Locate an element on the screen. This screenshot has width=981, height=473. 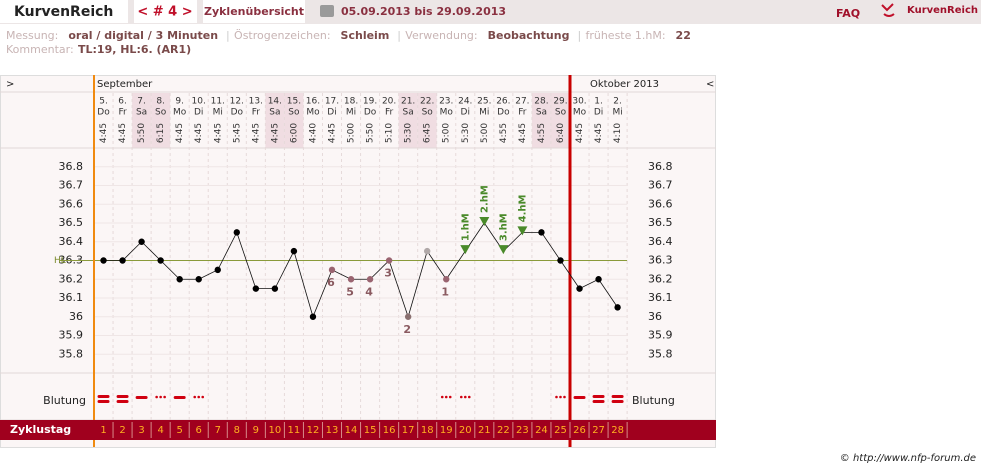
print-icon is located at coordinates (327, 11).